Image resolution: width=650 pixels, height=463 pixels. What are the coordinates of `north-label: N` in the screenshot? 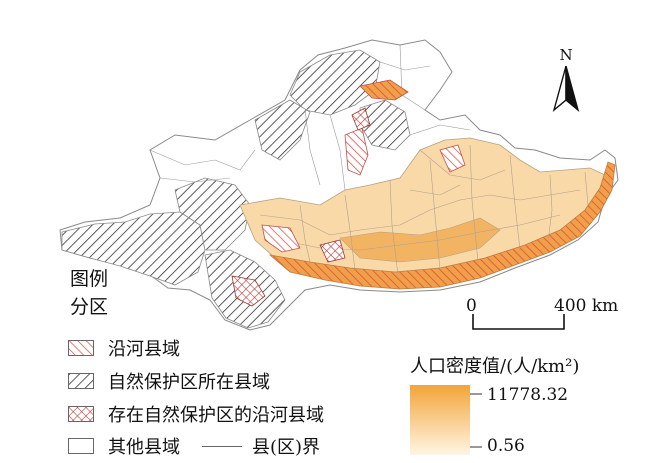 It's located at (565, 55).